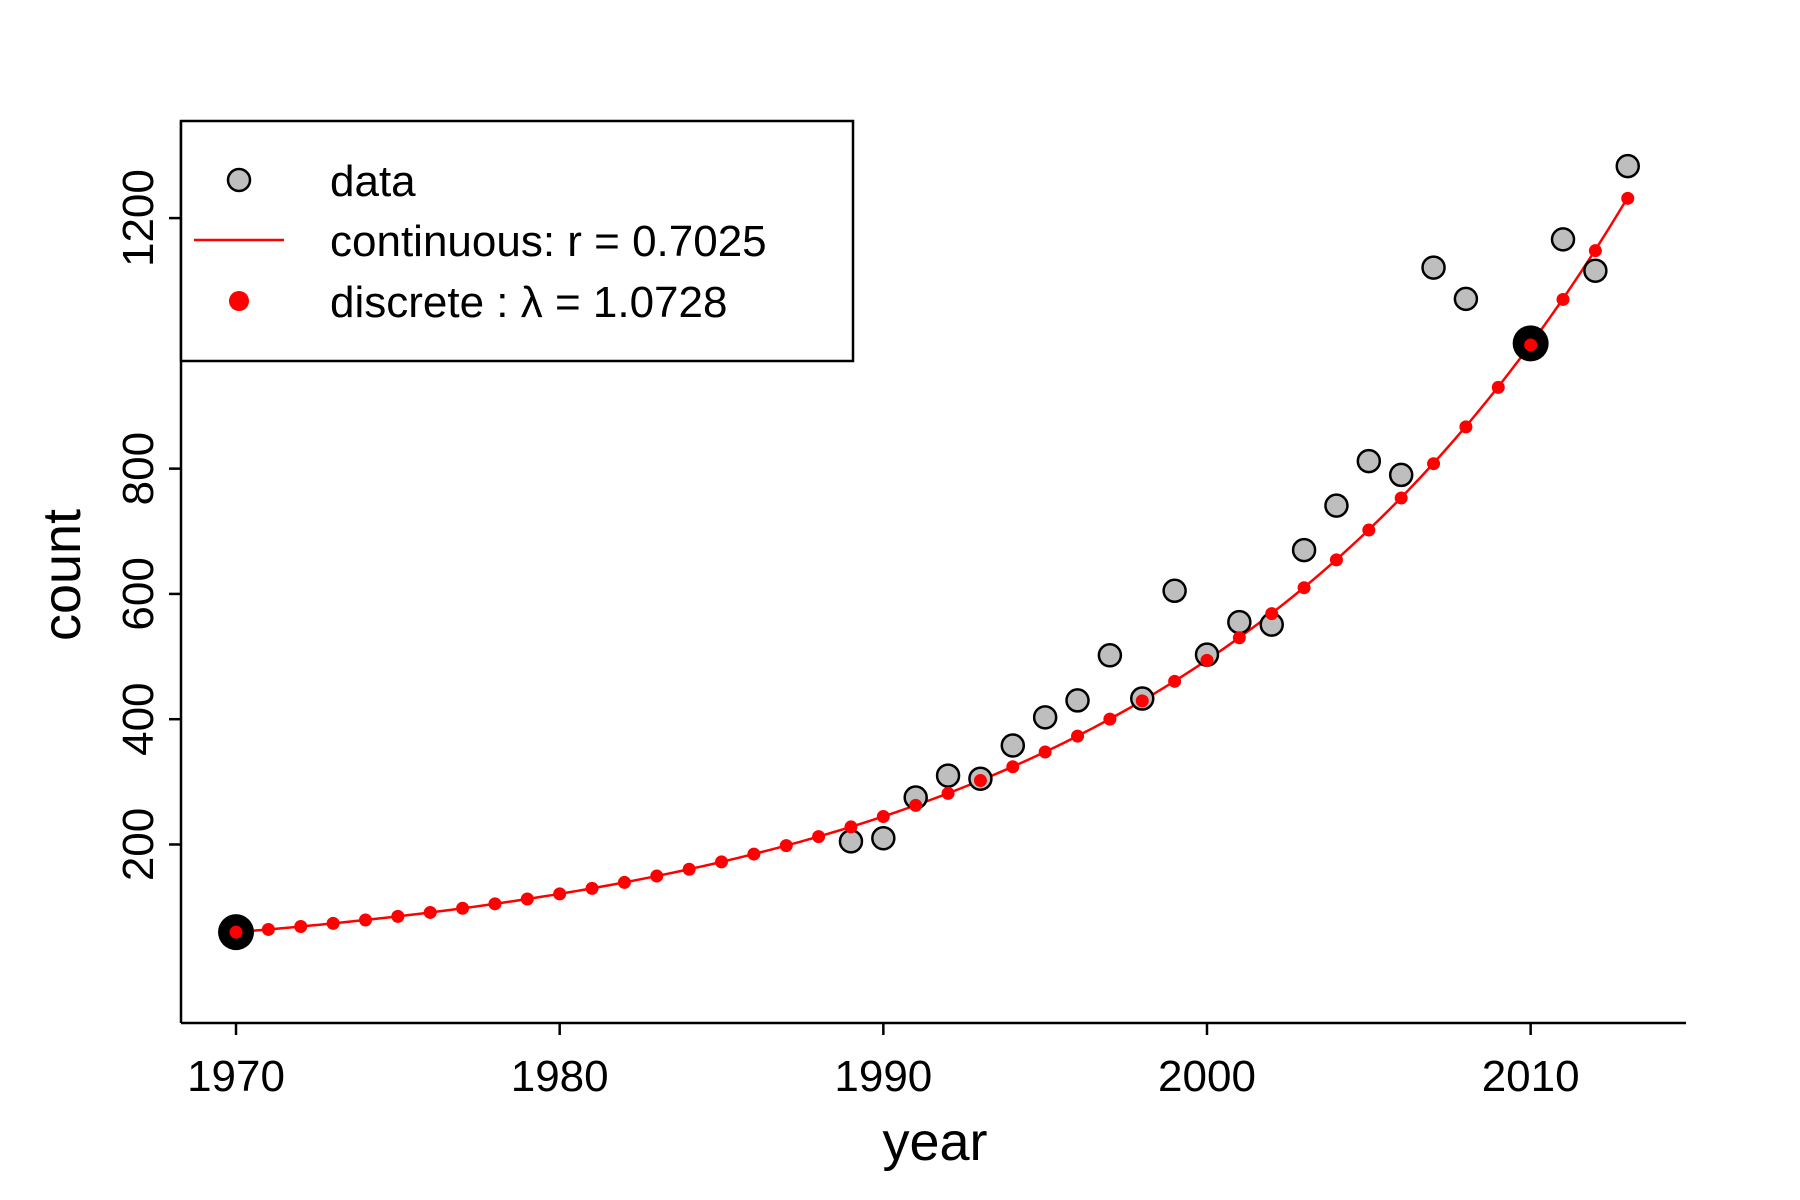 This screenshot has height=1200, width=1800. I want to click on y-axis-title: count, so click(62, 575).